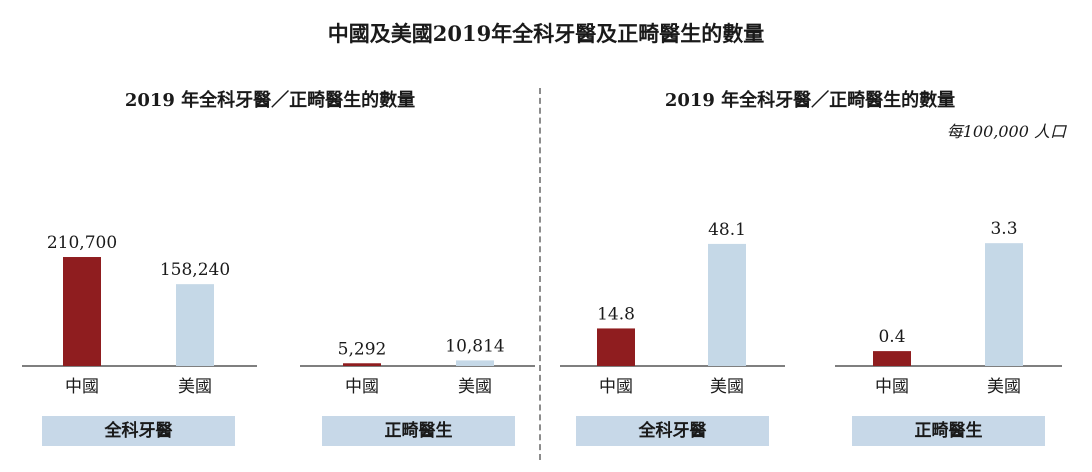  I want to click on unit-label: 每100,000 人口, so click(1006, 131).